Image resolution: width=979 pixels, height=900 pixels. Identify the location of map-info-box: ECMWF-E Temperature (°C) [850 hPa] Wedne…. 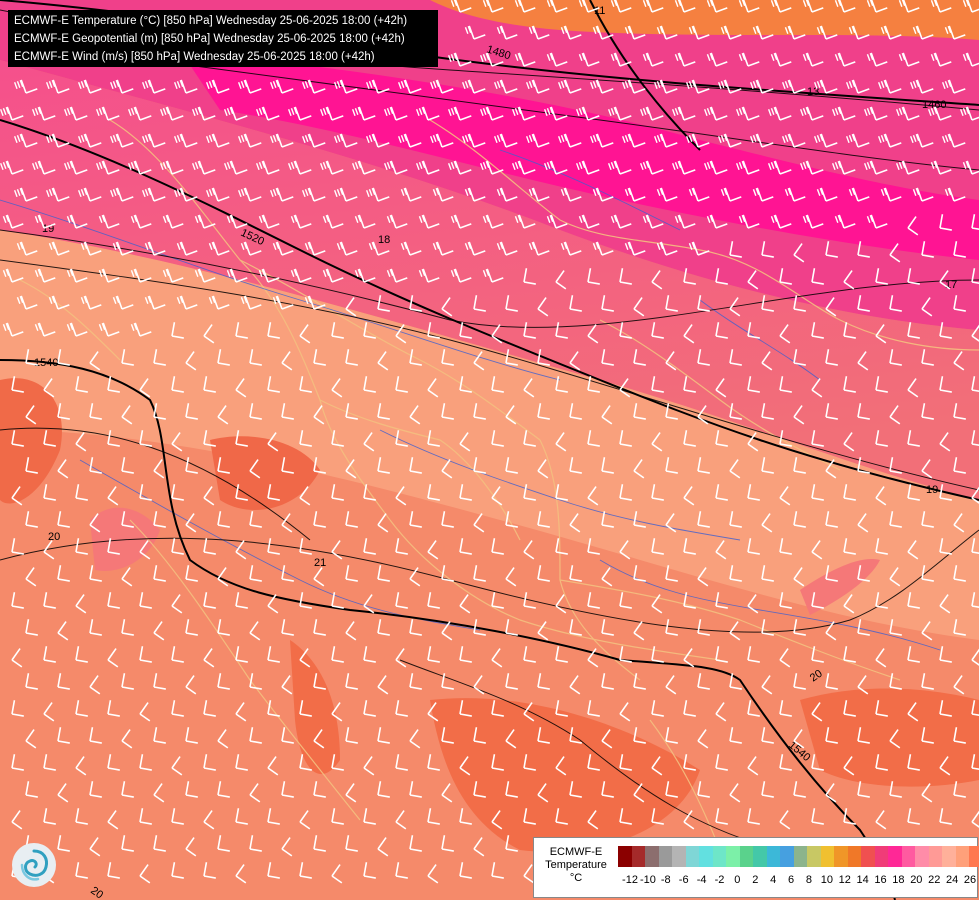
(223, 38).